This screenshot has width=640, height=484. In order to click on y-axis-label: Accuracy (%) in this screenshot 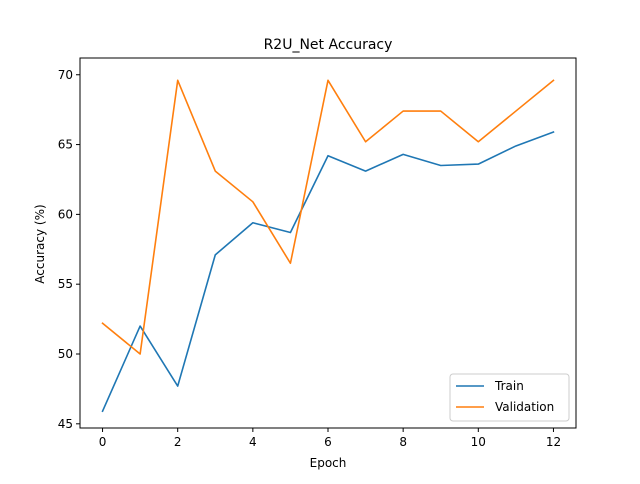, I will do `click(40, 243)`.